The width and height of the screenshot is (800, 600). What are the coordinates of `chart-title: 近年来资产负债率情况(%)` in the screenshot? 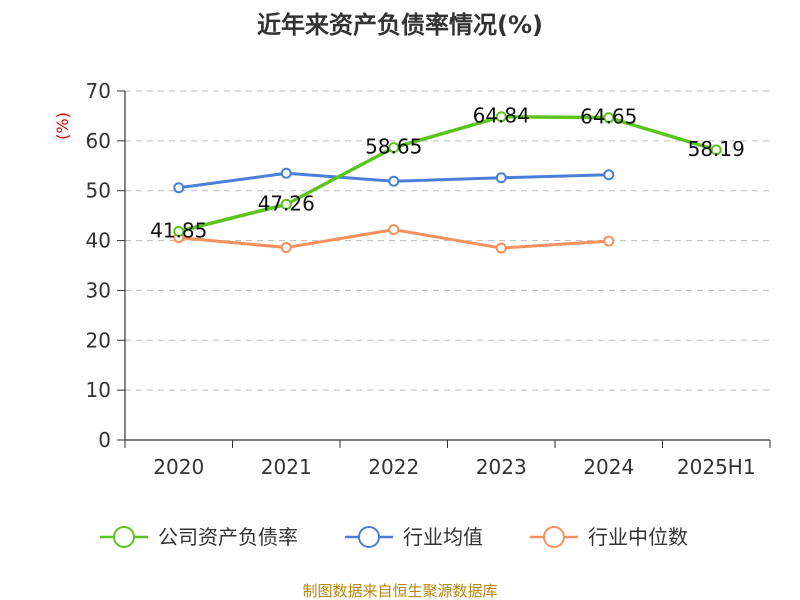 It's located at (400, 25).